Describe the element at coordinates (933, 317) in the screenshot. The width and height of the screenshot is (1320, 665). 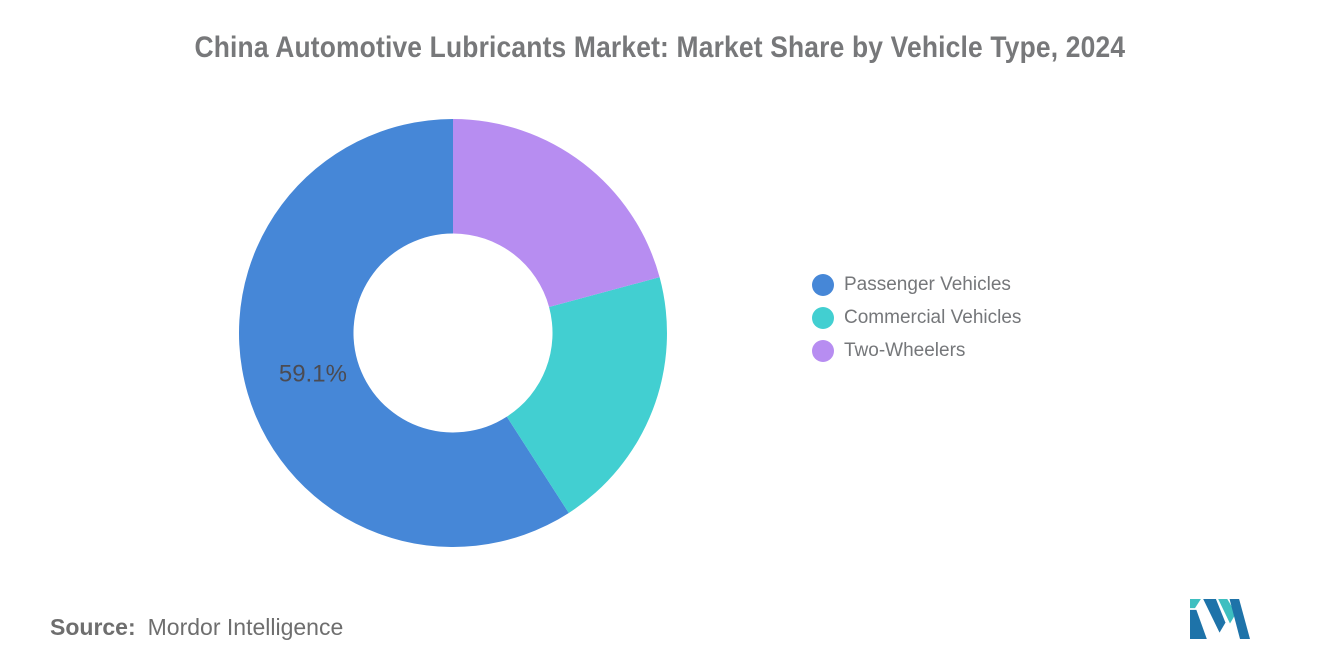
I see `legend-label: Commercial Vehicles` at that location.